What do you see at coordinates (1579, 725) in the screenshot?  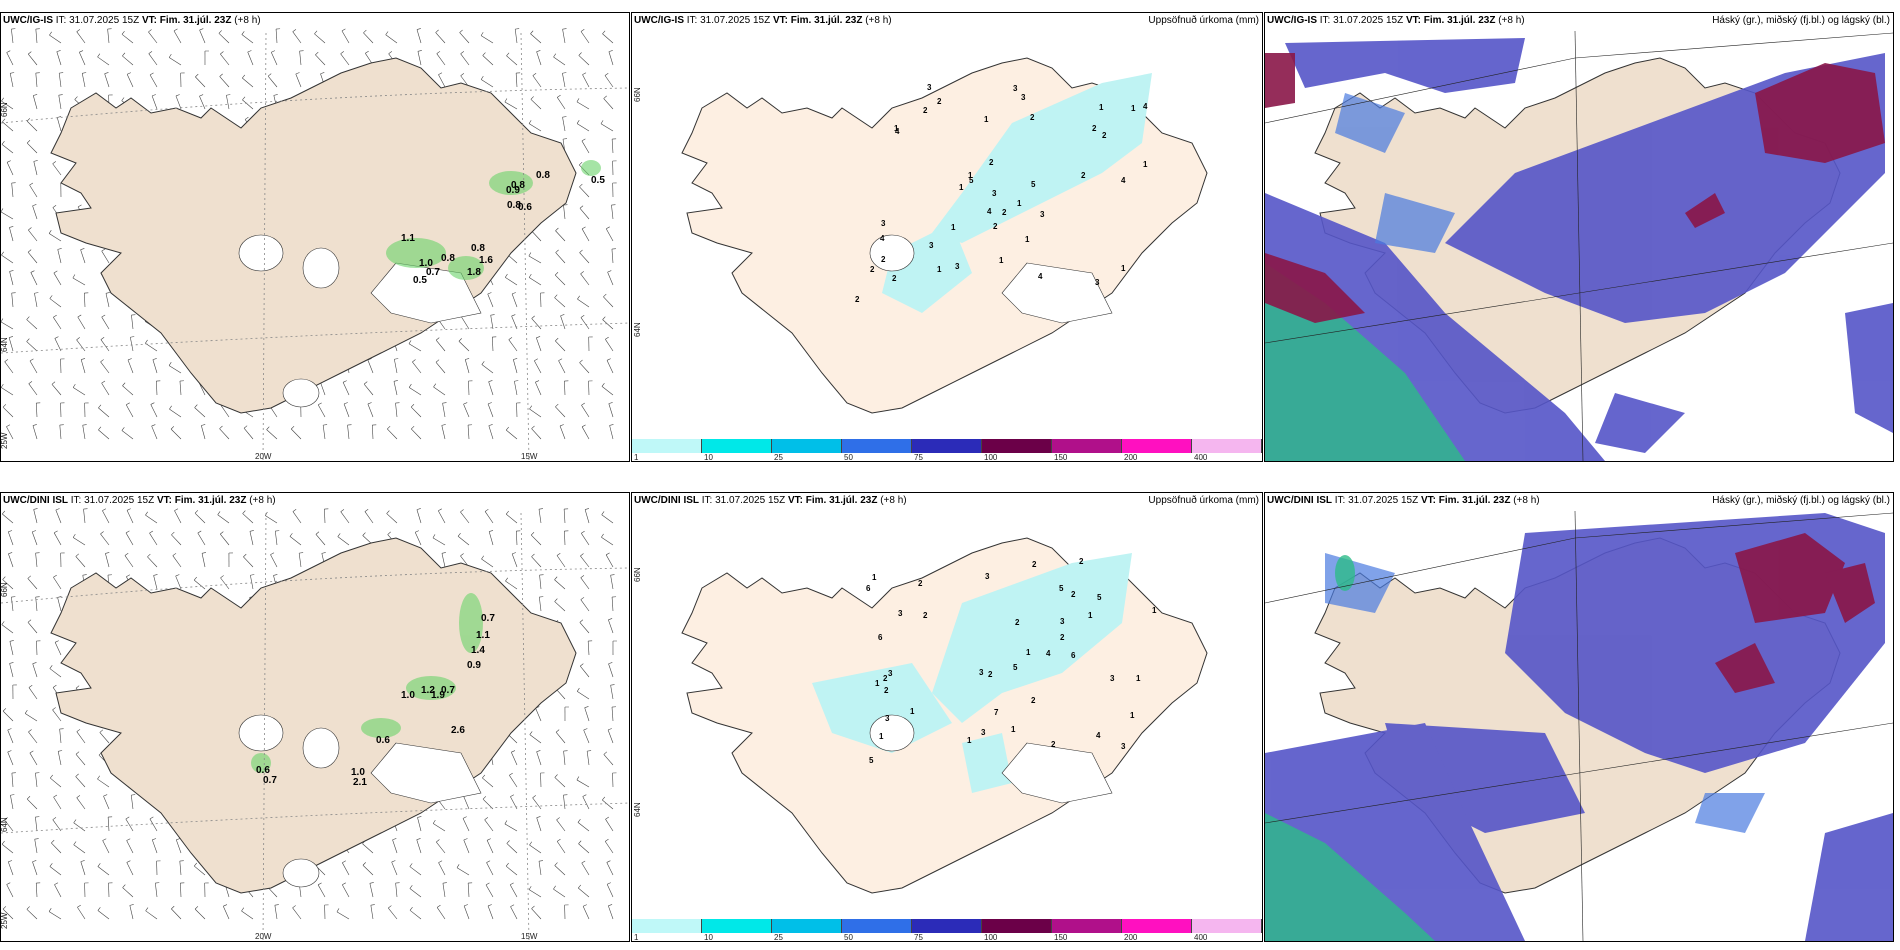 I see `grid-line` at bounding box center [1579, 725].